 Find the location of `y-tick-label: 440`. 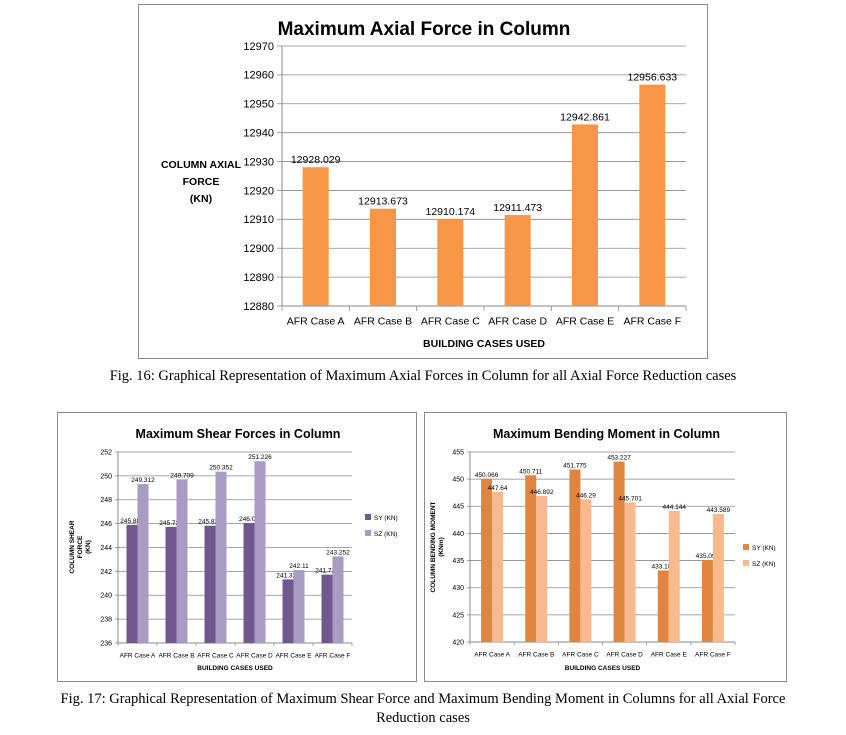

y-tick-label: 440 is located at coordinates (458, 534).